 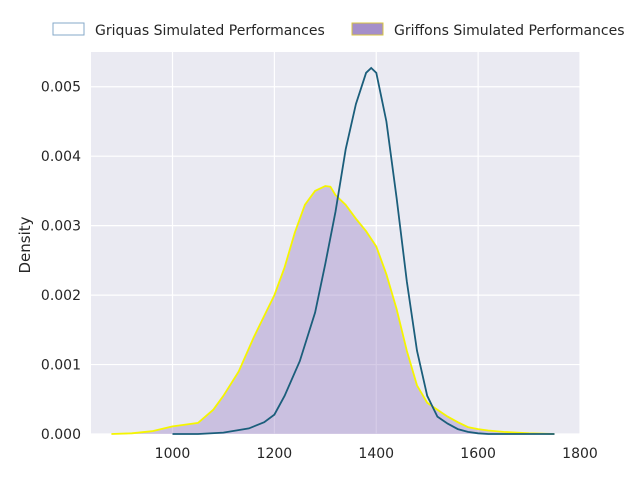 I want to click on x-axis-ticks: 1000 1200 1400 1600 1800, so click(x=376, y=454).